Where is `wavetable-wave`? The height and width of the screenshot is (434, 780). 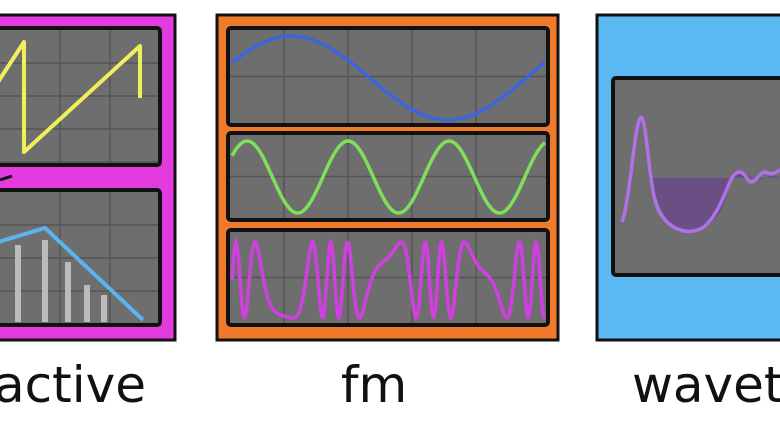
wavetable-wave is located at coordinates (700, 174).